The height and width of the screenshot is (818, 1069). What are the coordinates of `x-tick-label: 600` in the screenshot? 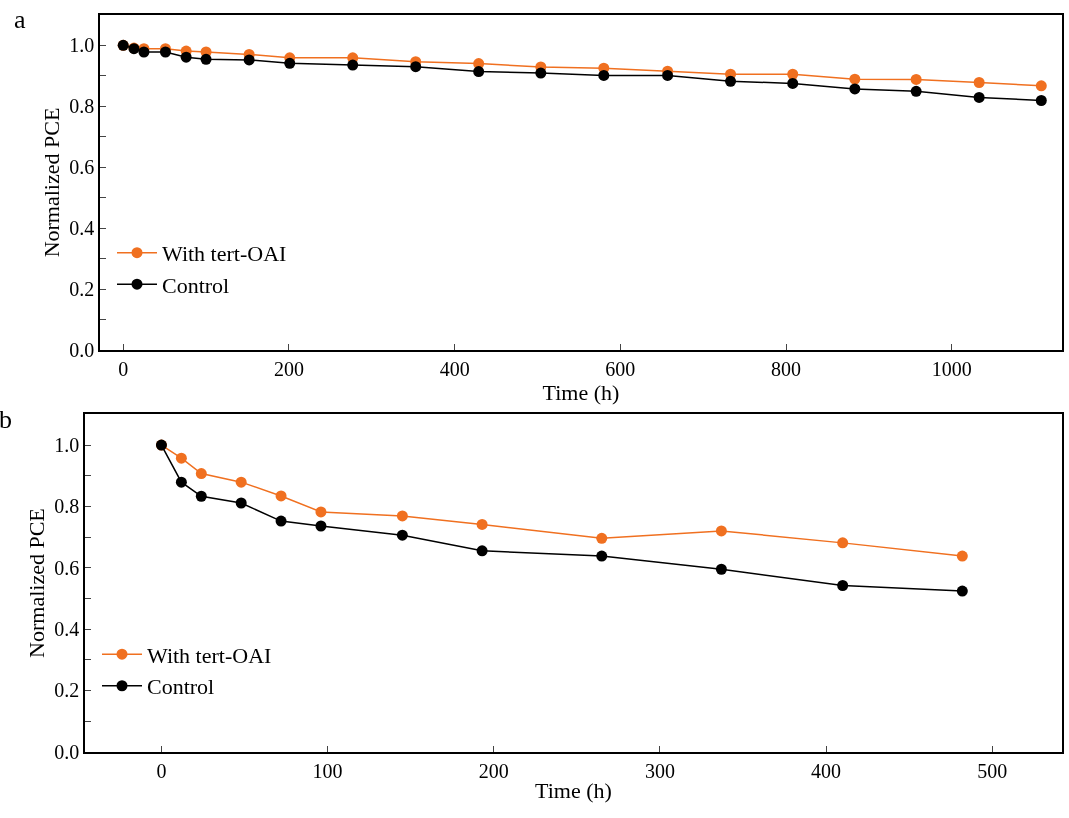 It's located at (620, 368).